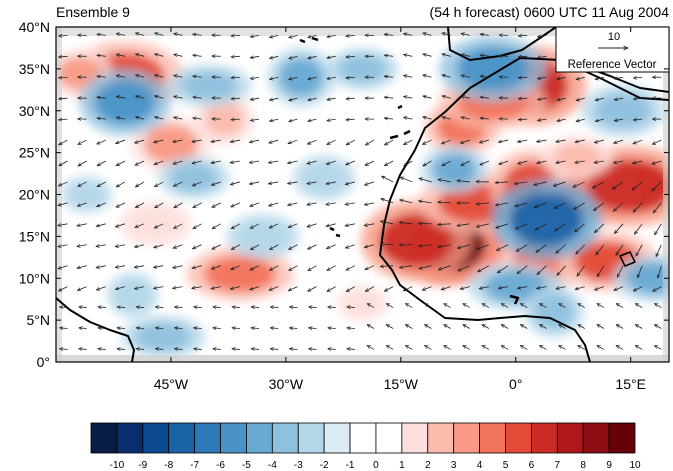 The width and height of the screenshot is (673, 471). Describe the element at coordinates (298, 465) in the screenshot. I see `colorbar-label: -3` at that location.